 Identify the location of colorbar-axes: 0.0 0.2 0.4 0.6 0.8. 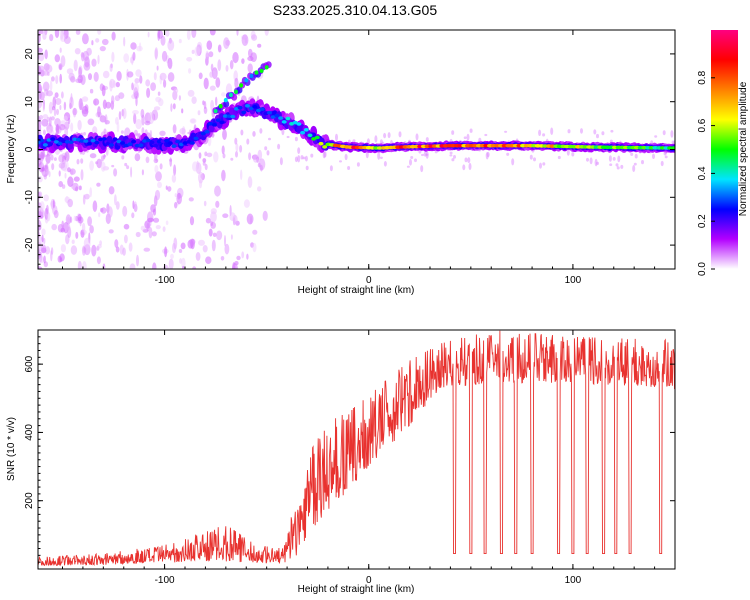
(706, 173).